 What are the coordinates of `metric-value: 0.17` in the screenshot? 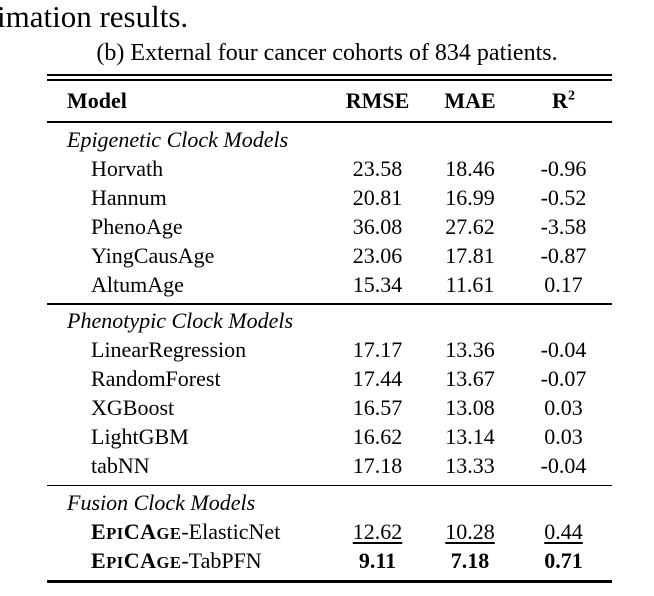 It's located at (563, 284).